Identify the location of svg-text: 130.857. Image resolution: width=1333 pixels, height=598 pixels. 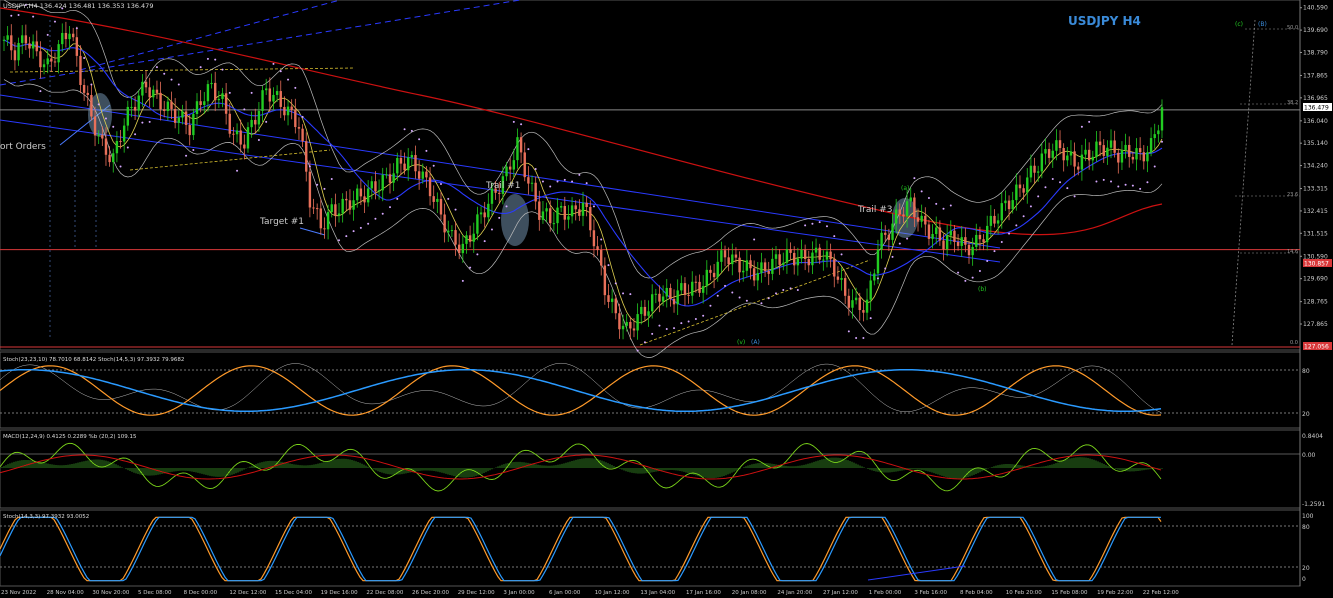
(1316, 264).